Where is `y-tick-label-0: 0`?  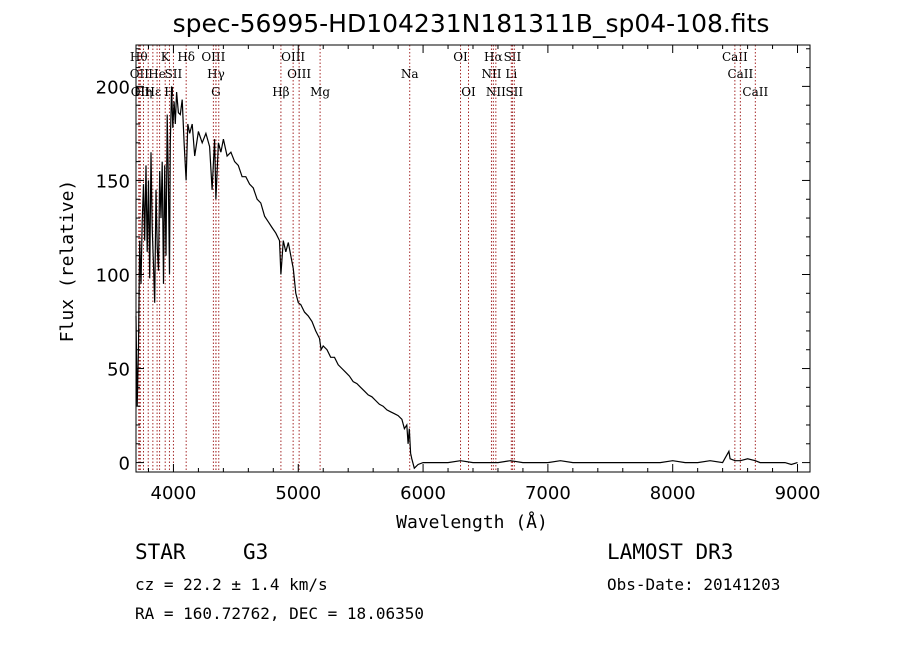 y-tick-label-0: 0 is located at coordinates (124, 464).